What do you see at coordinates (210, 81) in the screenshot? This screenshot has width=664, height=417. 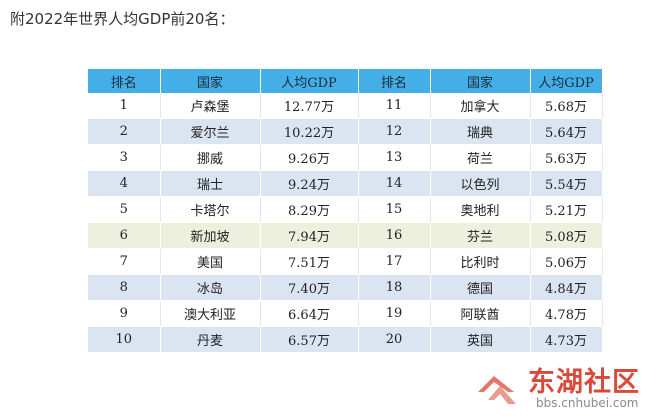 I see `header-country: 国家` at bounding box center [210, 81].